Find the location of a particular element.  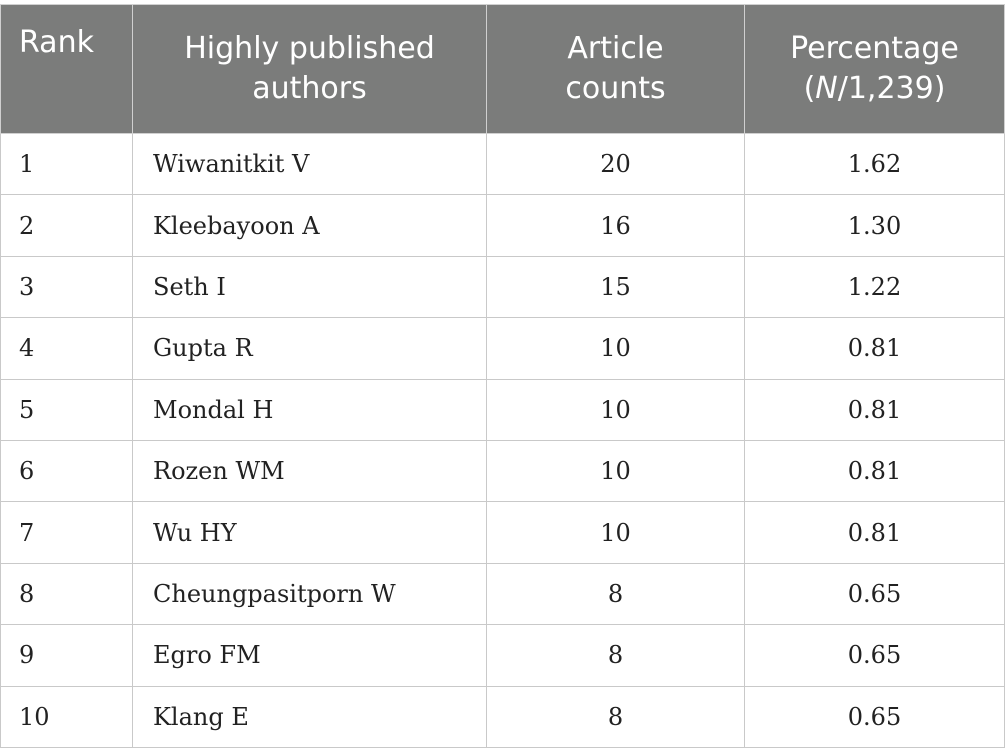

header-article-counts: Article counts is located at coordinates (615, 69).